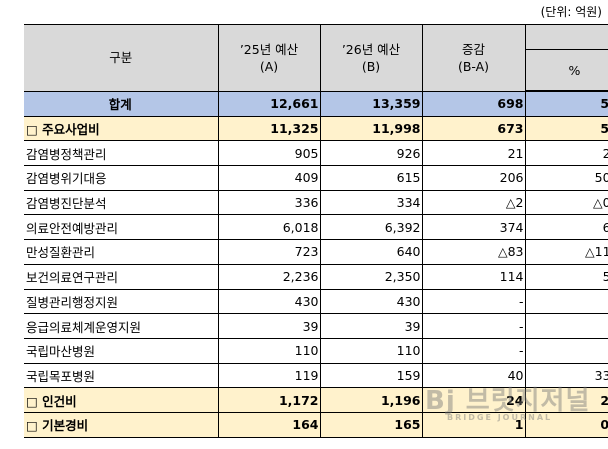 The height and width of the screenshot is (449, 608). What do you see at coordinates (269, 424) in the screenshot?
I see `budget25-cell: 164` at bounding box center [269, 424].